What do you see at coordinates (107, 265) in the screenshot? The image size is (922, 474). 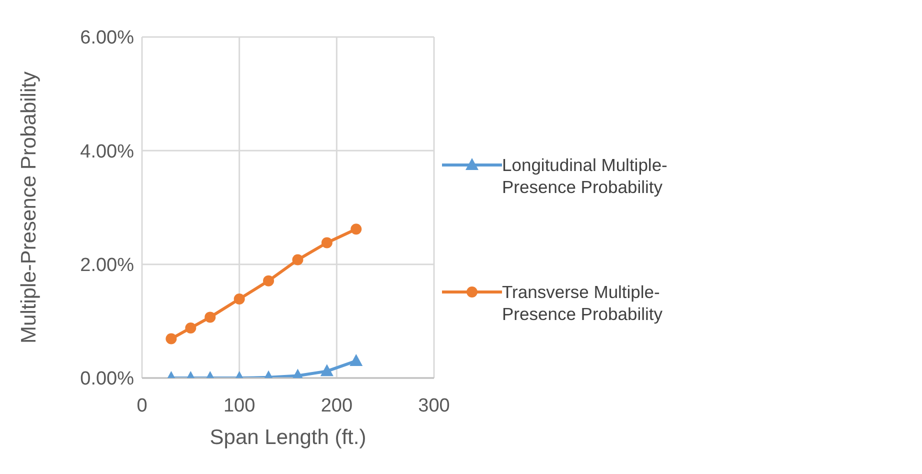 I see `y-tick-label: 2.00%` at bounding box center [107, 265].